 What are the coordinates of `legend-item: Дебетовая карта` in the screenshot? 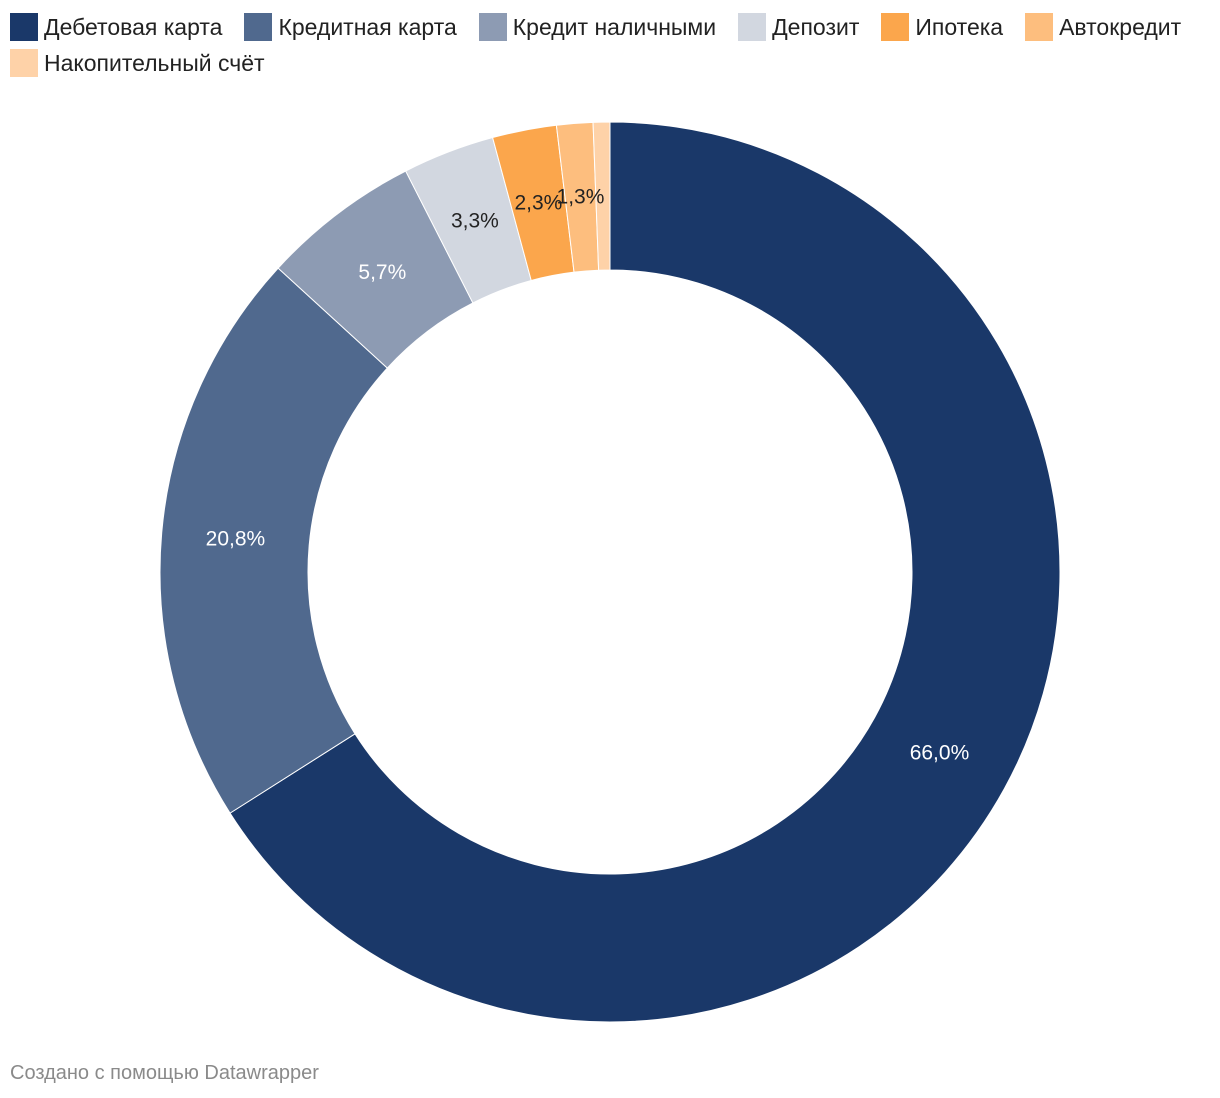 It's located at (116, 27).